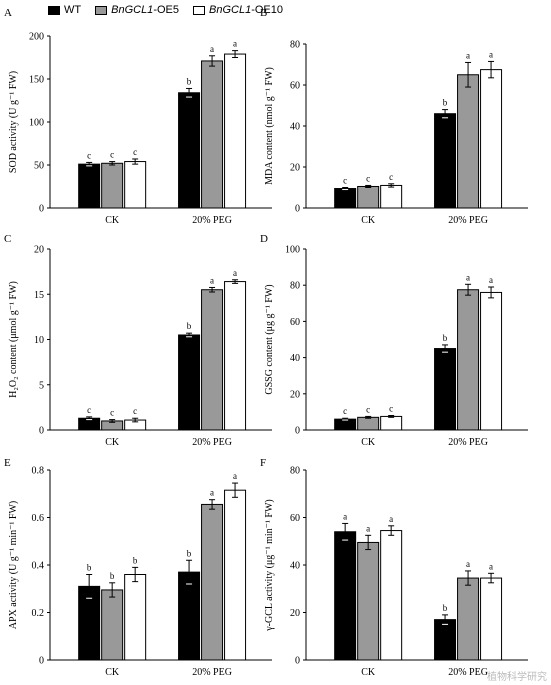 The height and width of the screenshot is (685, 551). I want to click on y-axis-title: γ-GCL activity (μg⁻¹ min⁻¹ FW), so click(269, 565).